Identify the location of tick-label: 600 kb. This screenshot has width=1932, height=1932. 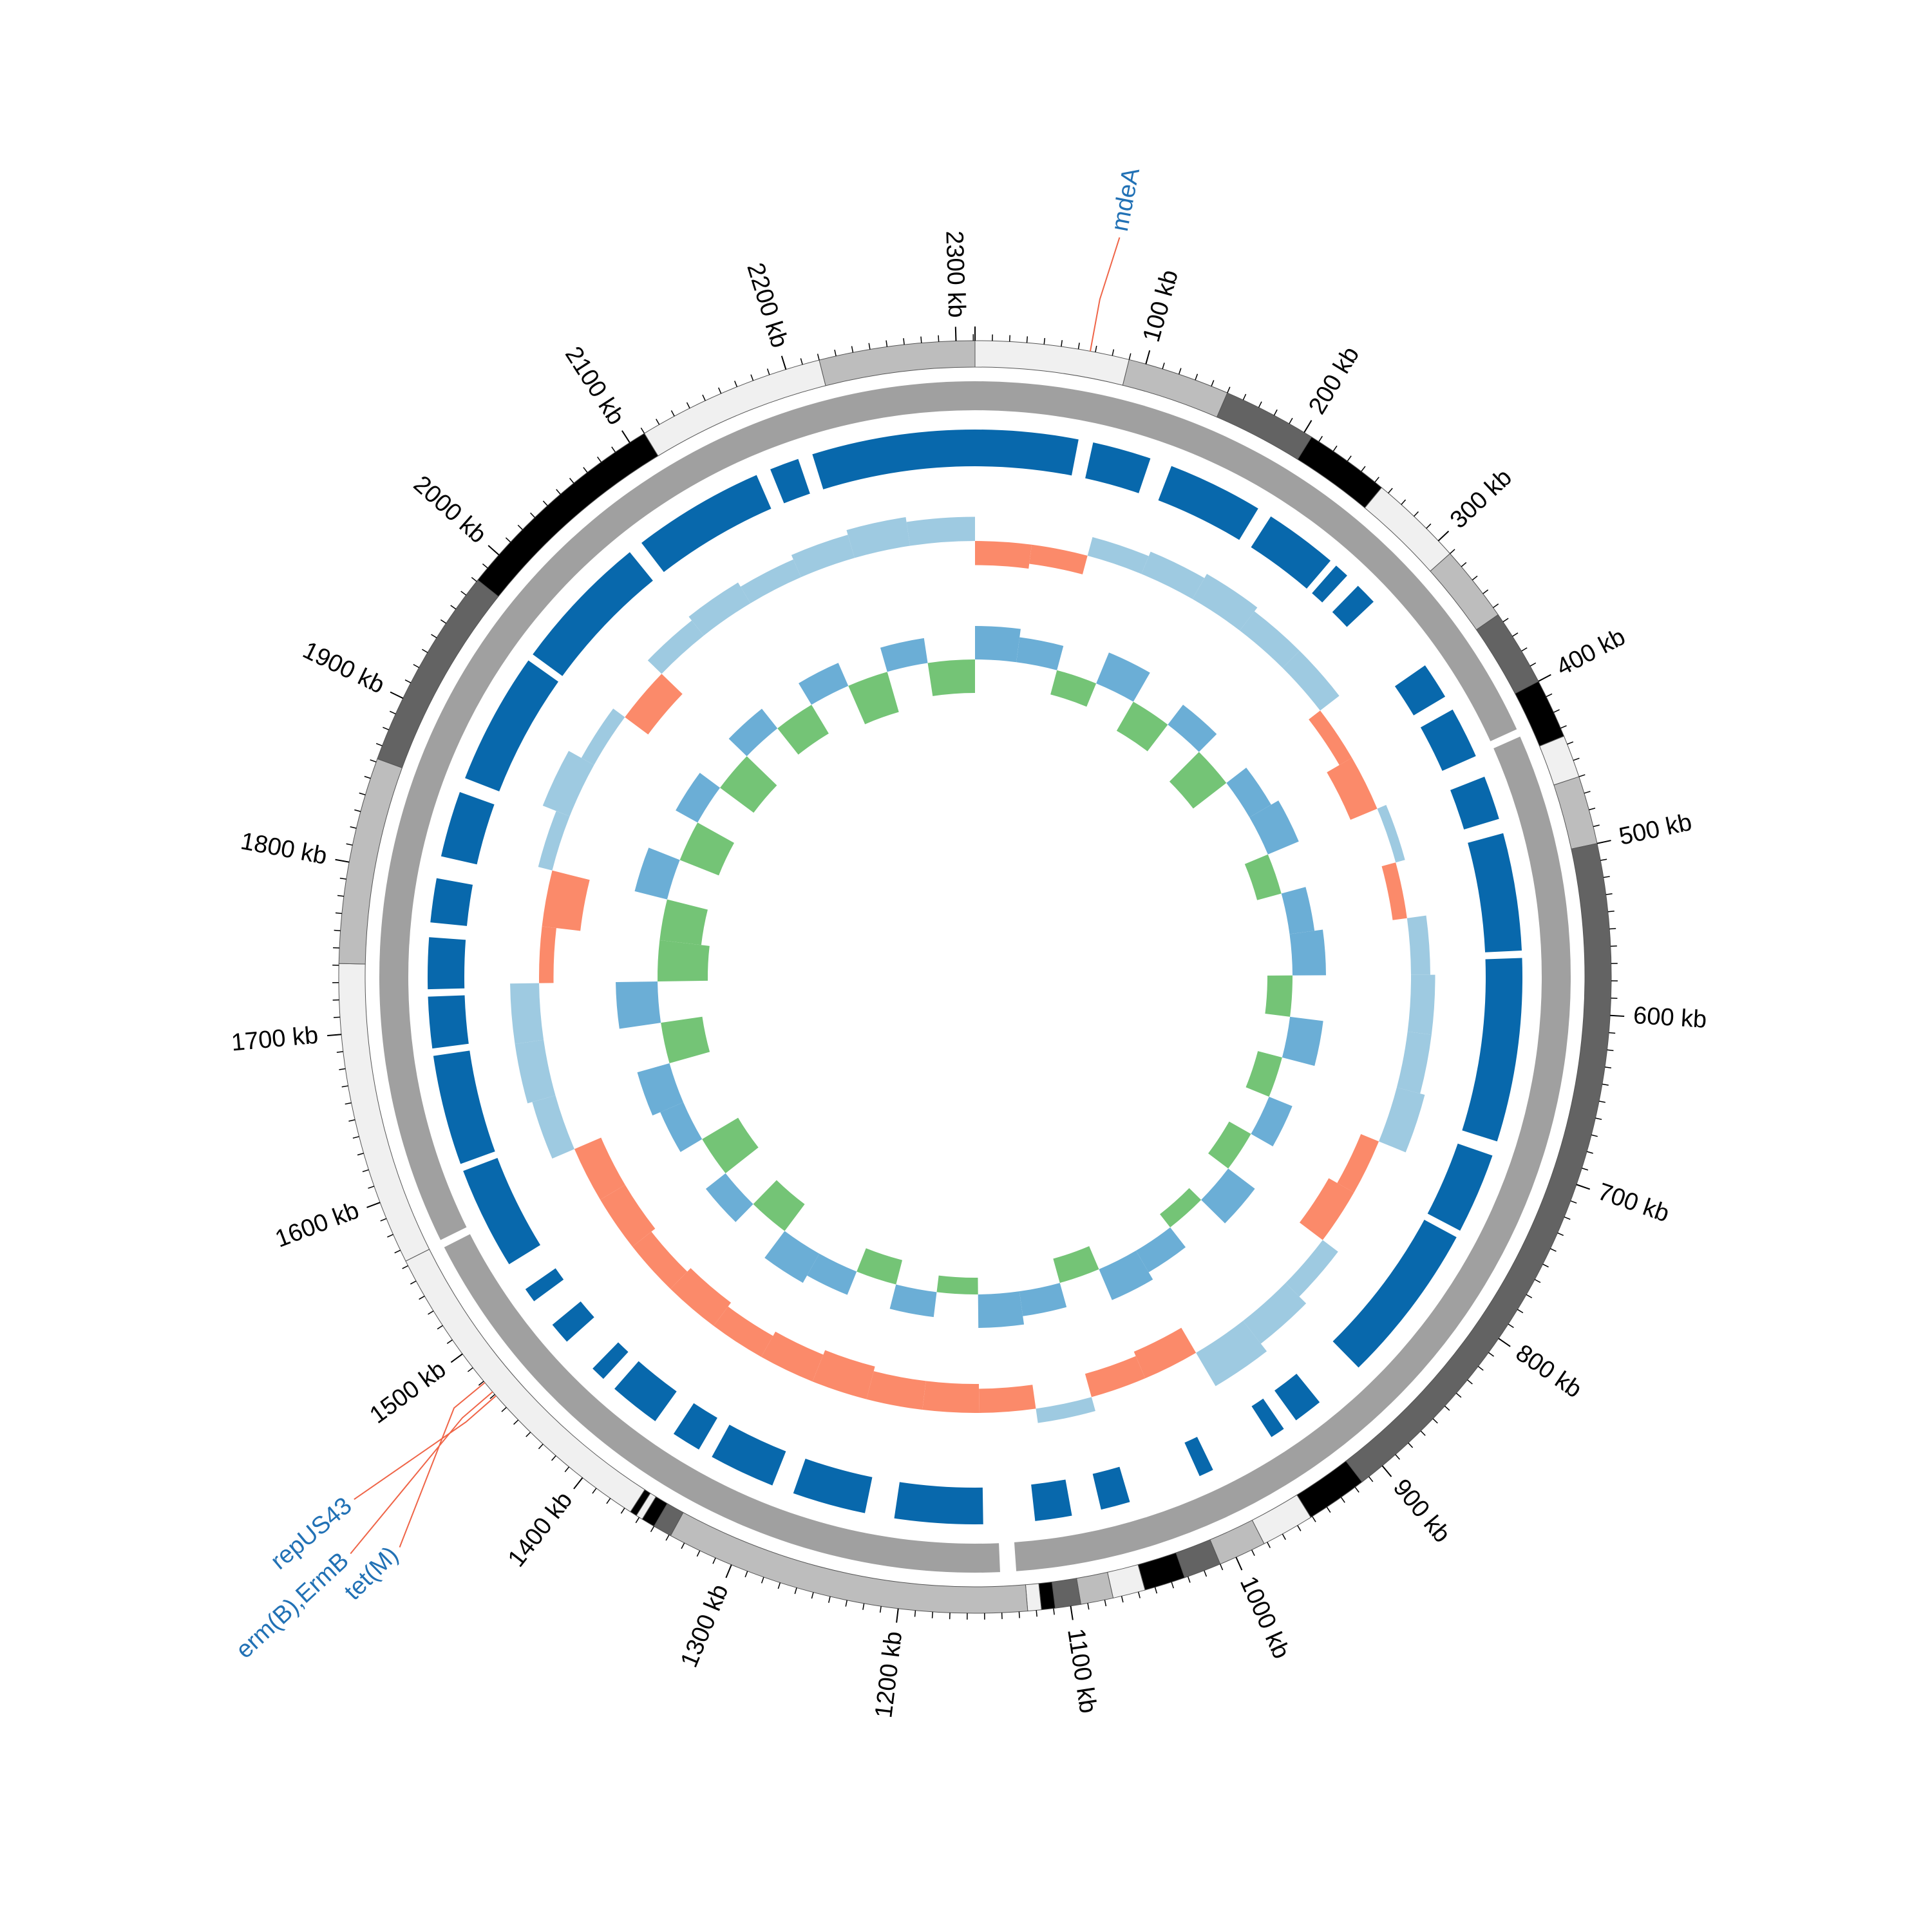
(1670, 1018).